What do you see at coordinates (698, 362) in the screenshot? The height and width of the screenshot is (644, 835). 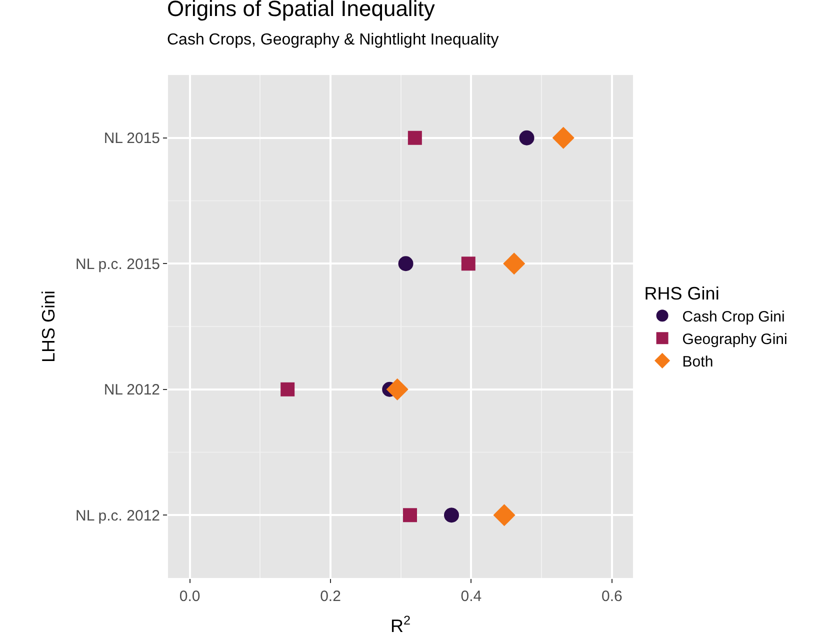 I see `legend-label: Both` at bounding box center [698, 362].